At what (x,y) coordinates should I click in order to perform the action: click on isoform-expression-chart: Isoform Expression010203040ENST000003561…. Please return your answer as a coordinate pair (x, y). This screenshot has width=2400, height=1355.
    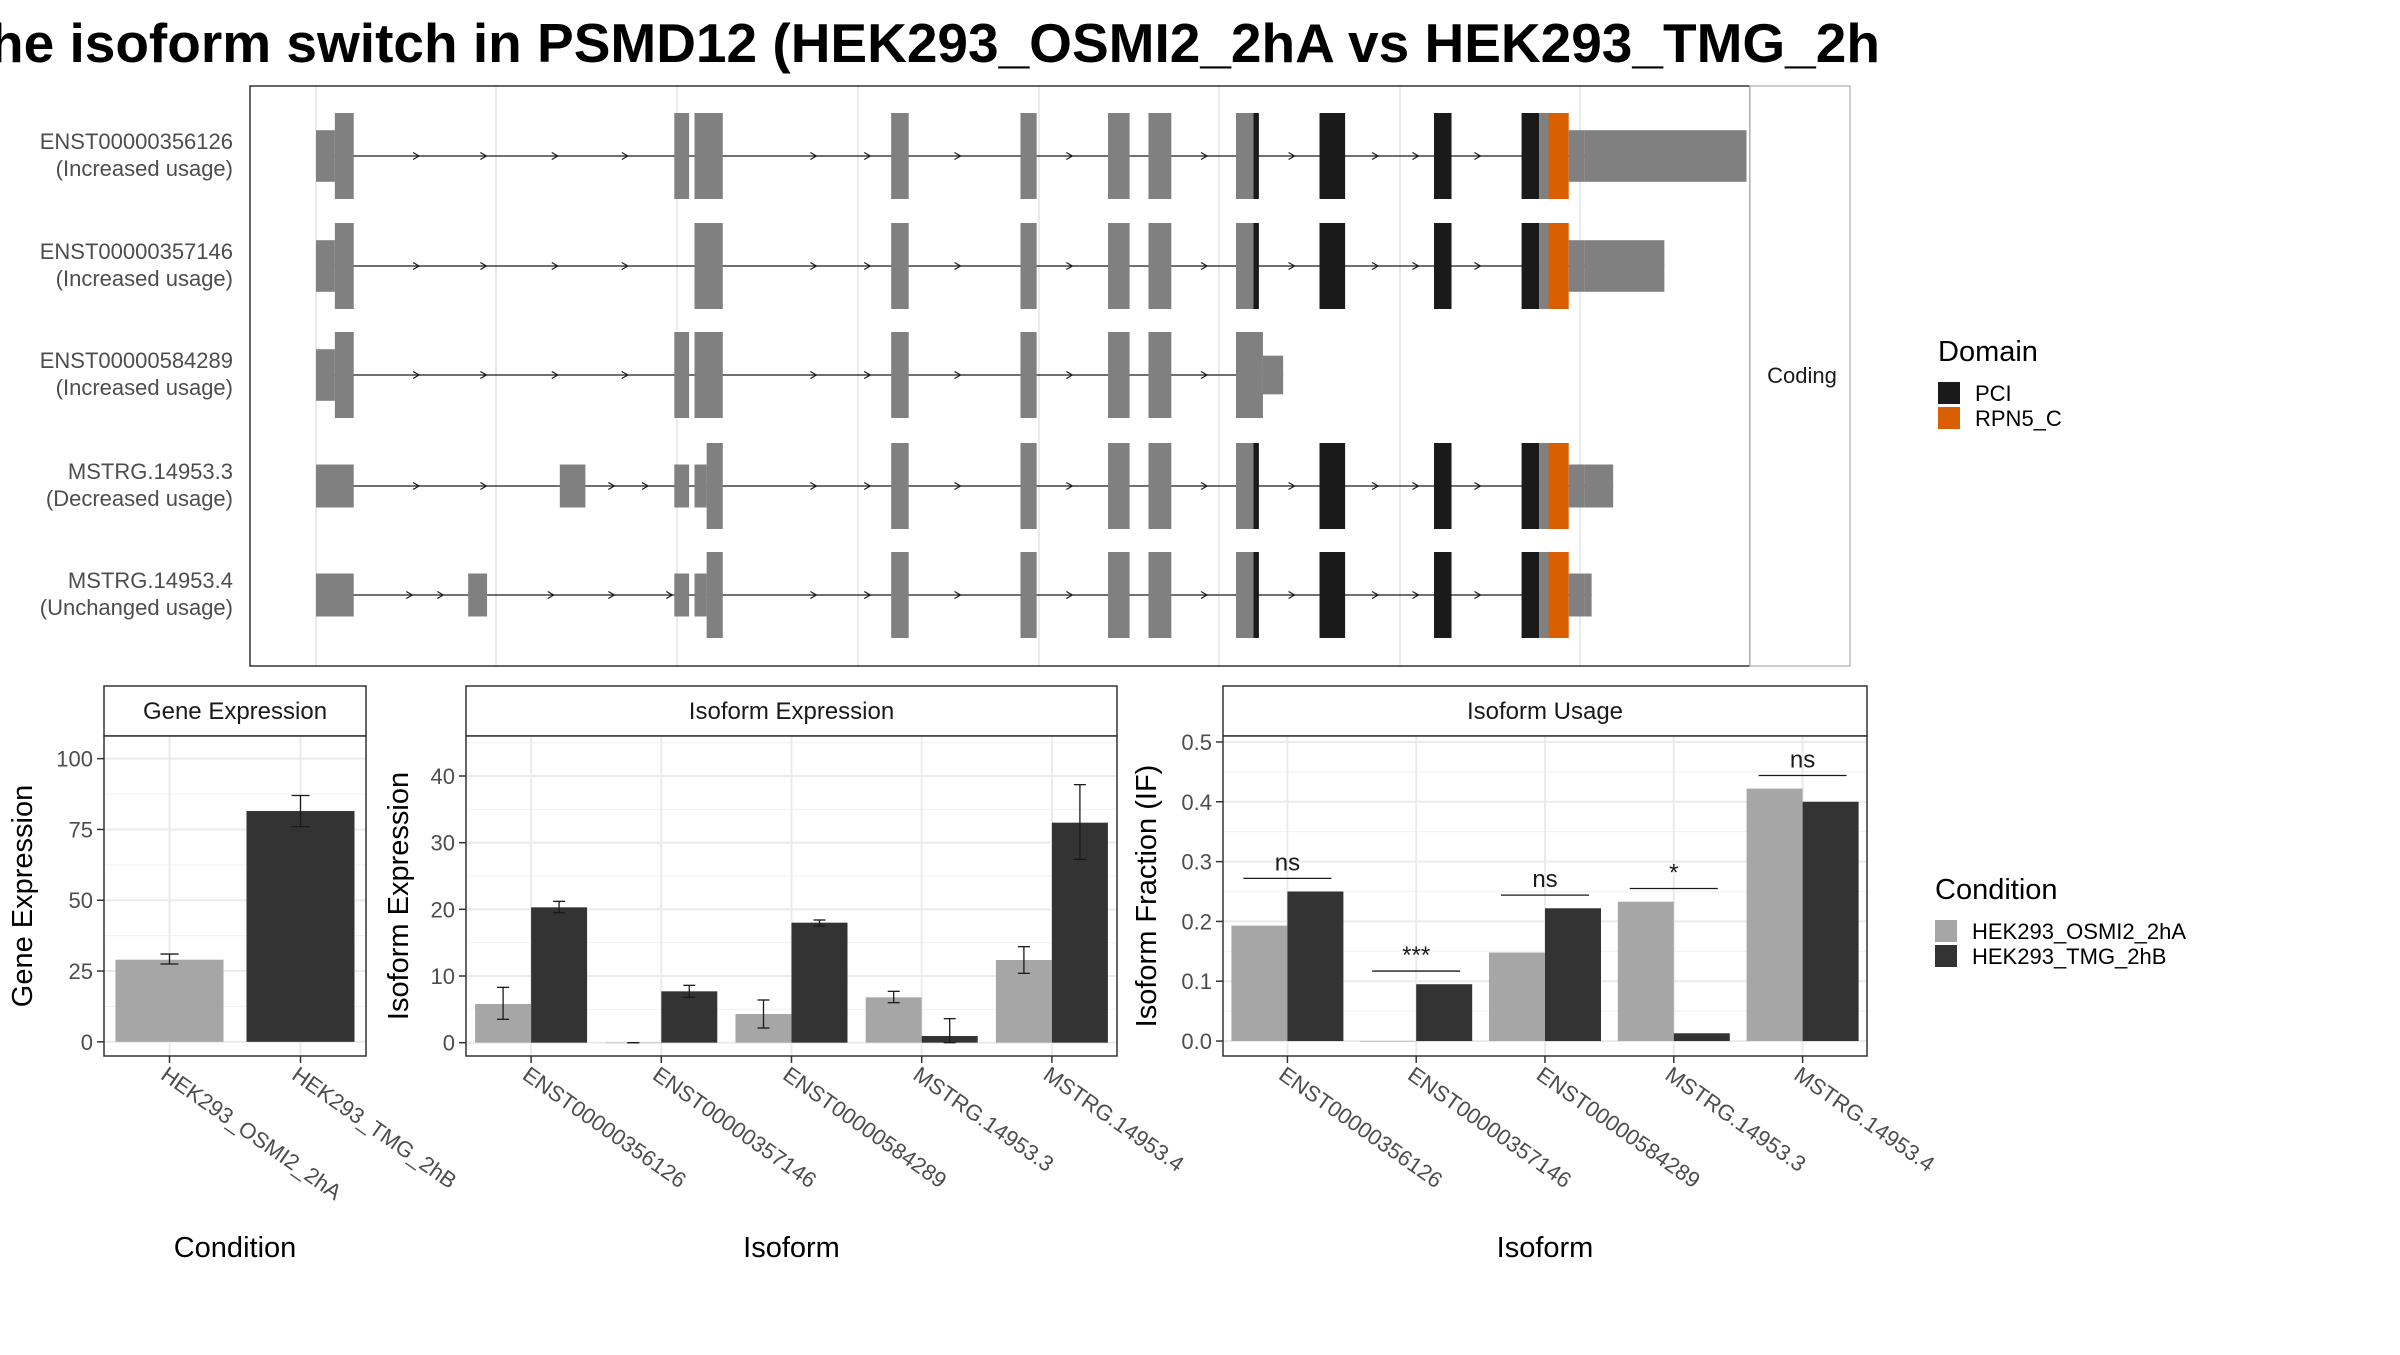
    Looking at the image, I should click on (786, 974).